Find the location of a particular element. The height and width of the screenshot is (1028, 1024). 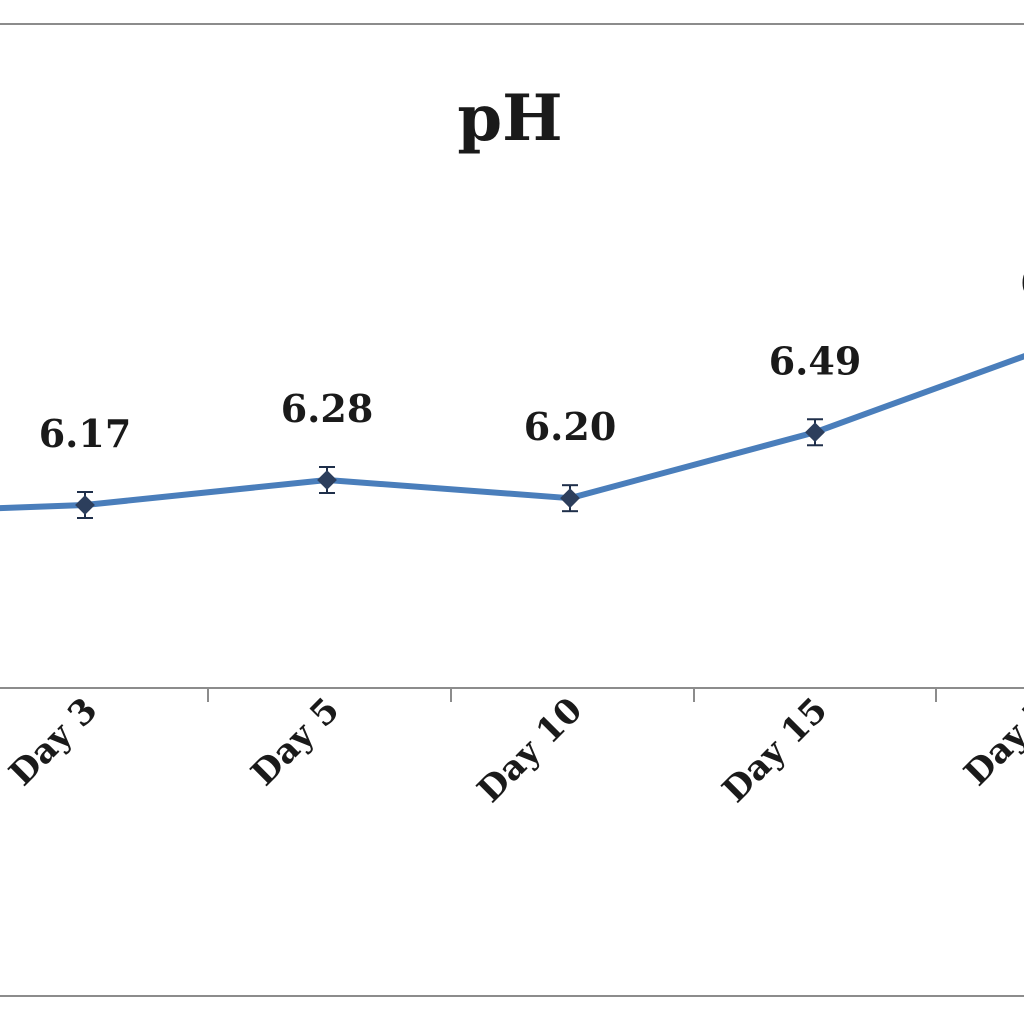

data-label: 6.20 is located at coordinates (570, 426).